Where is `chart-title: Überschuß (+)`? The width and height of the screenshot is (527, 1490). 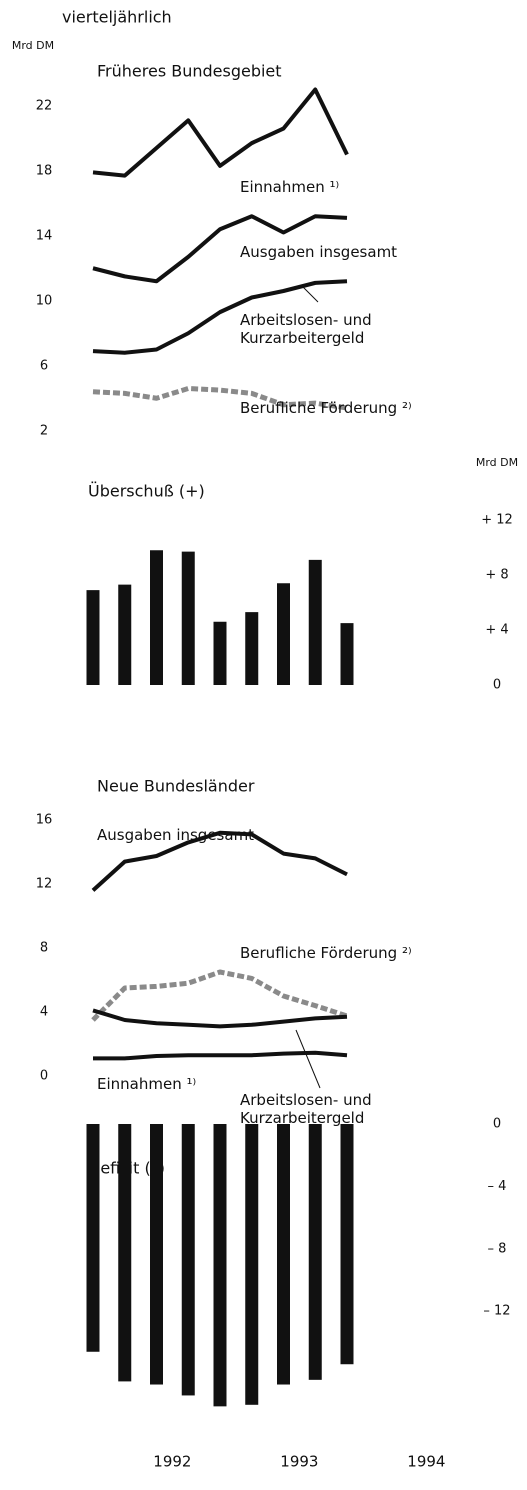
chart-title: Überschuß (+) is located at coordinates (146, 491).